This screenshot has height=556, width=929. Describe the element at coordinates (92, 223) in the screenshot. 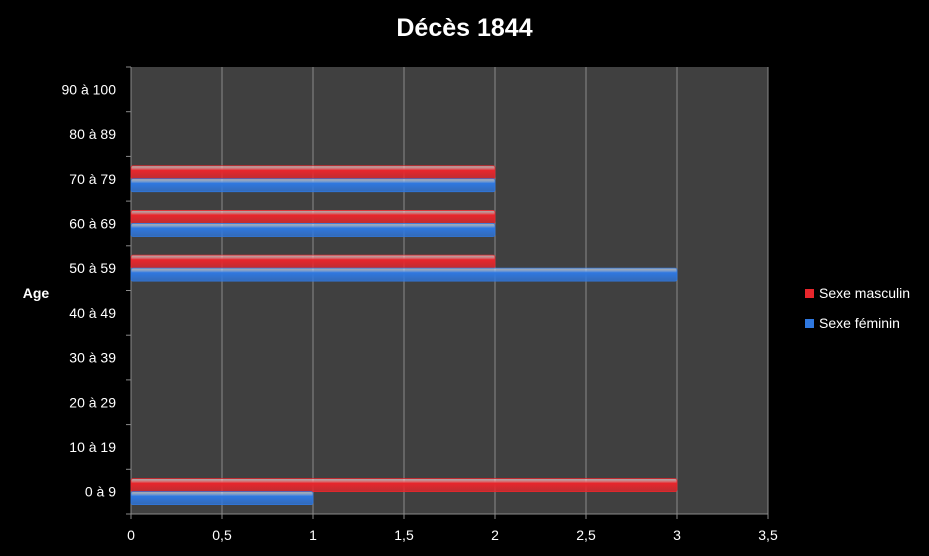

I see `y-tick-label: 60 à 69` at that location.